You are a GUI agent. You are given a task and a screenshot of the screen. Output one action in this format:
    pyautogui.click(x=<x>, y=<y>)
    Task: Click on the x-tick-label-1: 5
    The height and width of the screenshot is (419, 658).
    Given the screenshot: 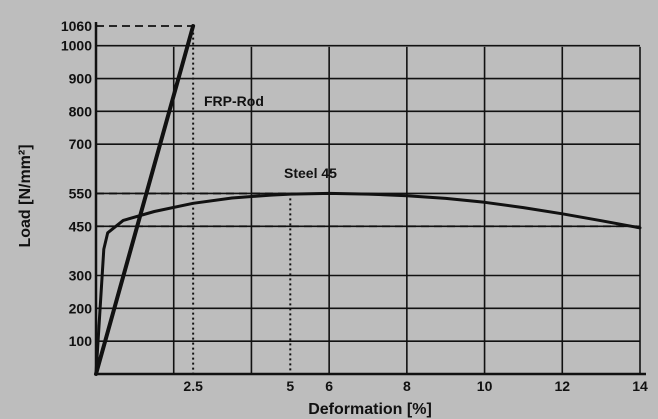 What is the action you would take?
    pyautogui.click(x=290, y=386)
    